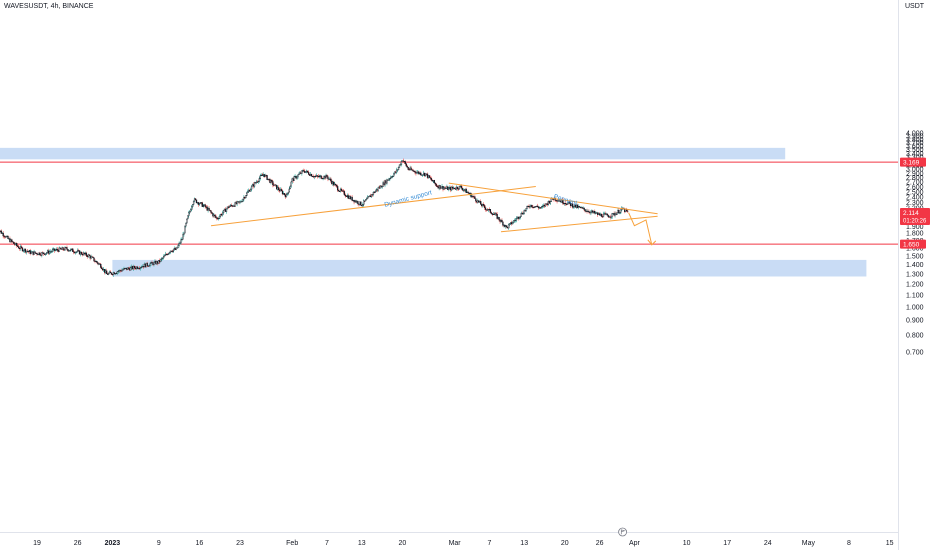 The height and width of the screenshot is (550, 932). What do you see at coordinates (393, 153) in the screenshot?
I see `supply-zone` at bounding box center [393, 153].